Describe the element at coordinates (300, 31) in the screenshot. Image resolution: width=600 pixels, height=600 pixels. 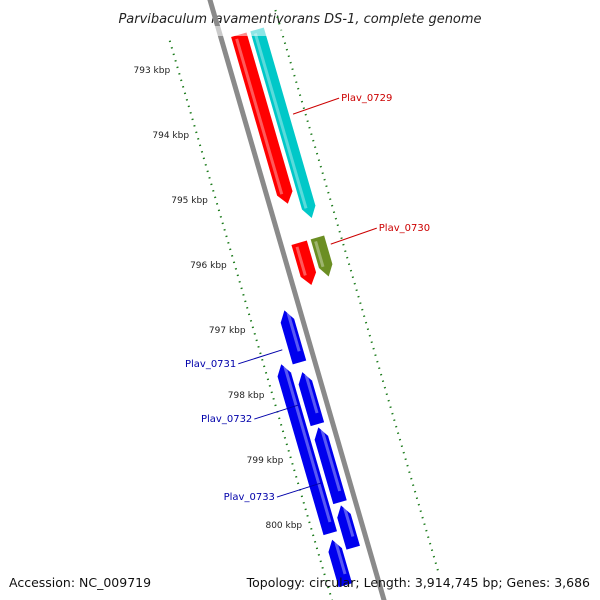
I see `top-fade` at that location.